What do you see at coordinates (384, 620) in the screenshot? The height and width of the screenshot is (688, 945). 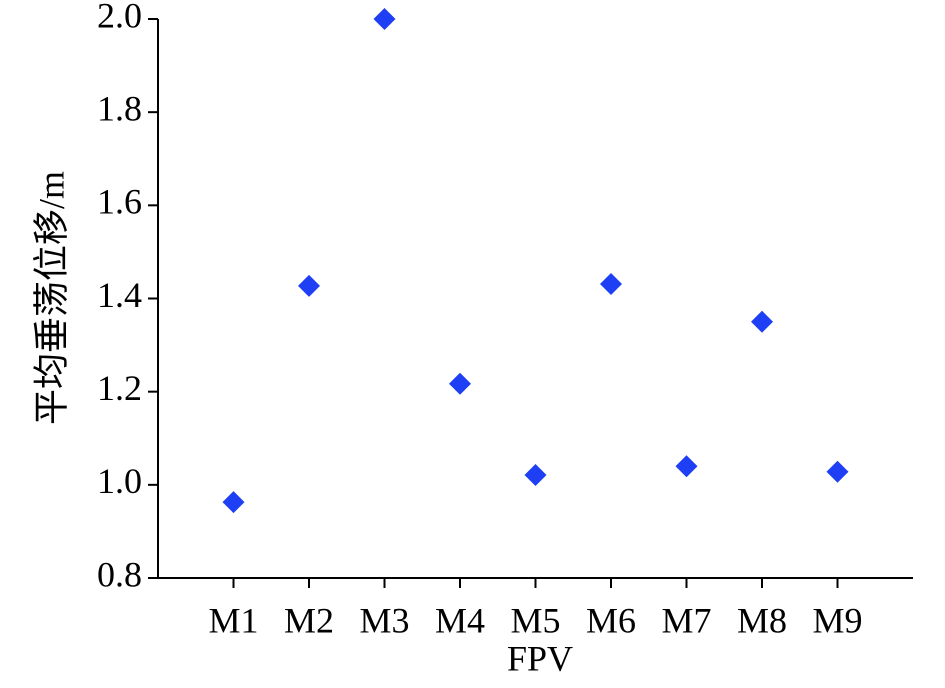 I see `x-tick-label: M3` at bounding box center [384, 620].